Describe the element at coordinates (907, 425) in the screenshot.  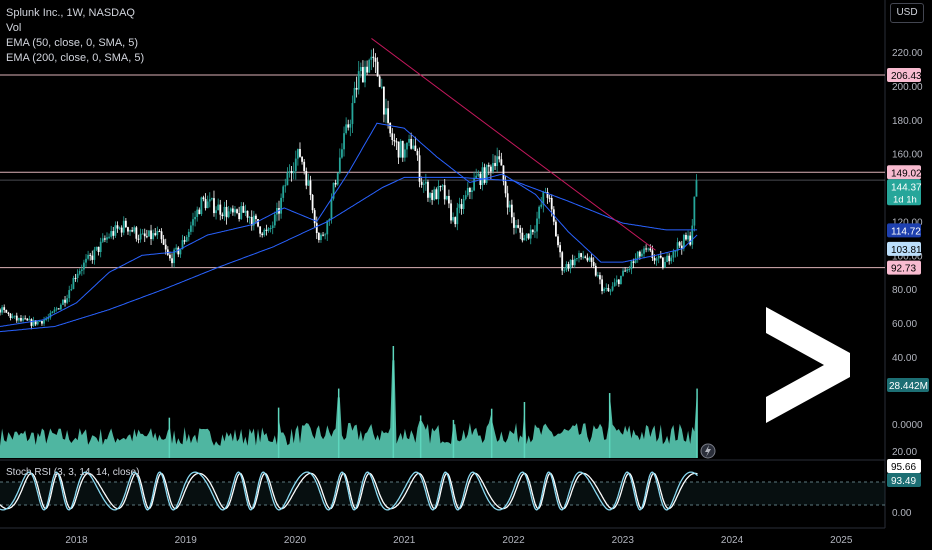
I see `volume-tick-label: 0.0000` at that location.